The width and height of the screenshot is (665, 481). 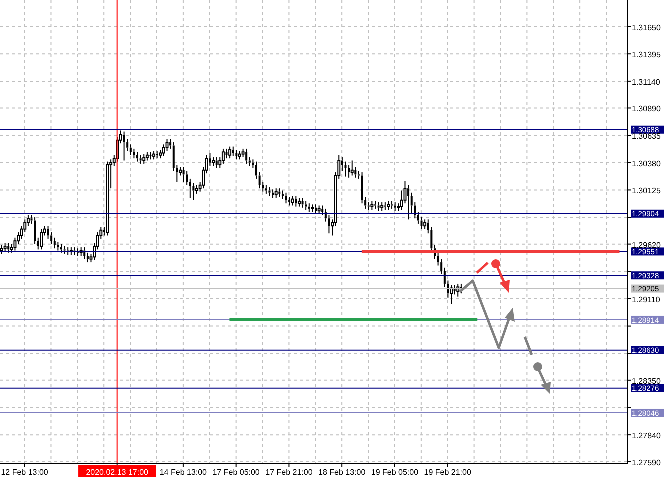 I want to click on y-tick-label: 1.31395, so click(x=647, y=55).